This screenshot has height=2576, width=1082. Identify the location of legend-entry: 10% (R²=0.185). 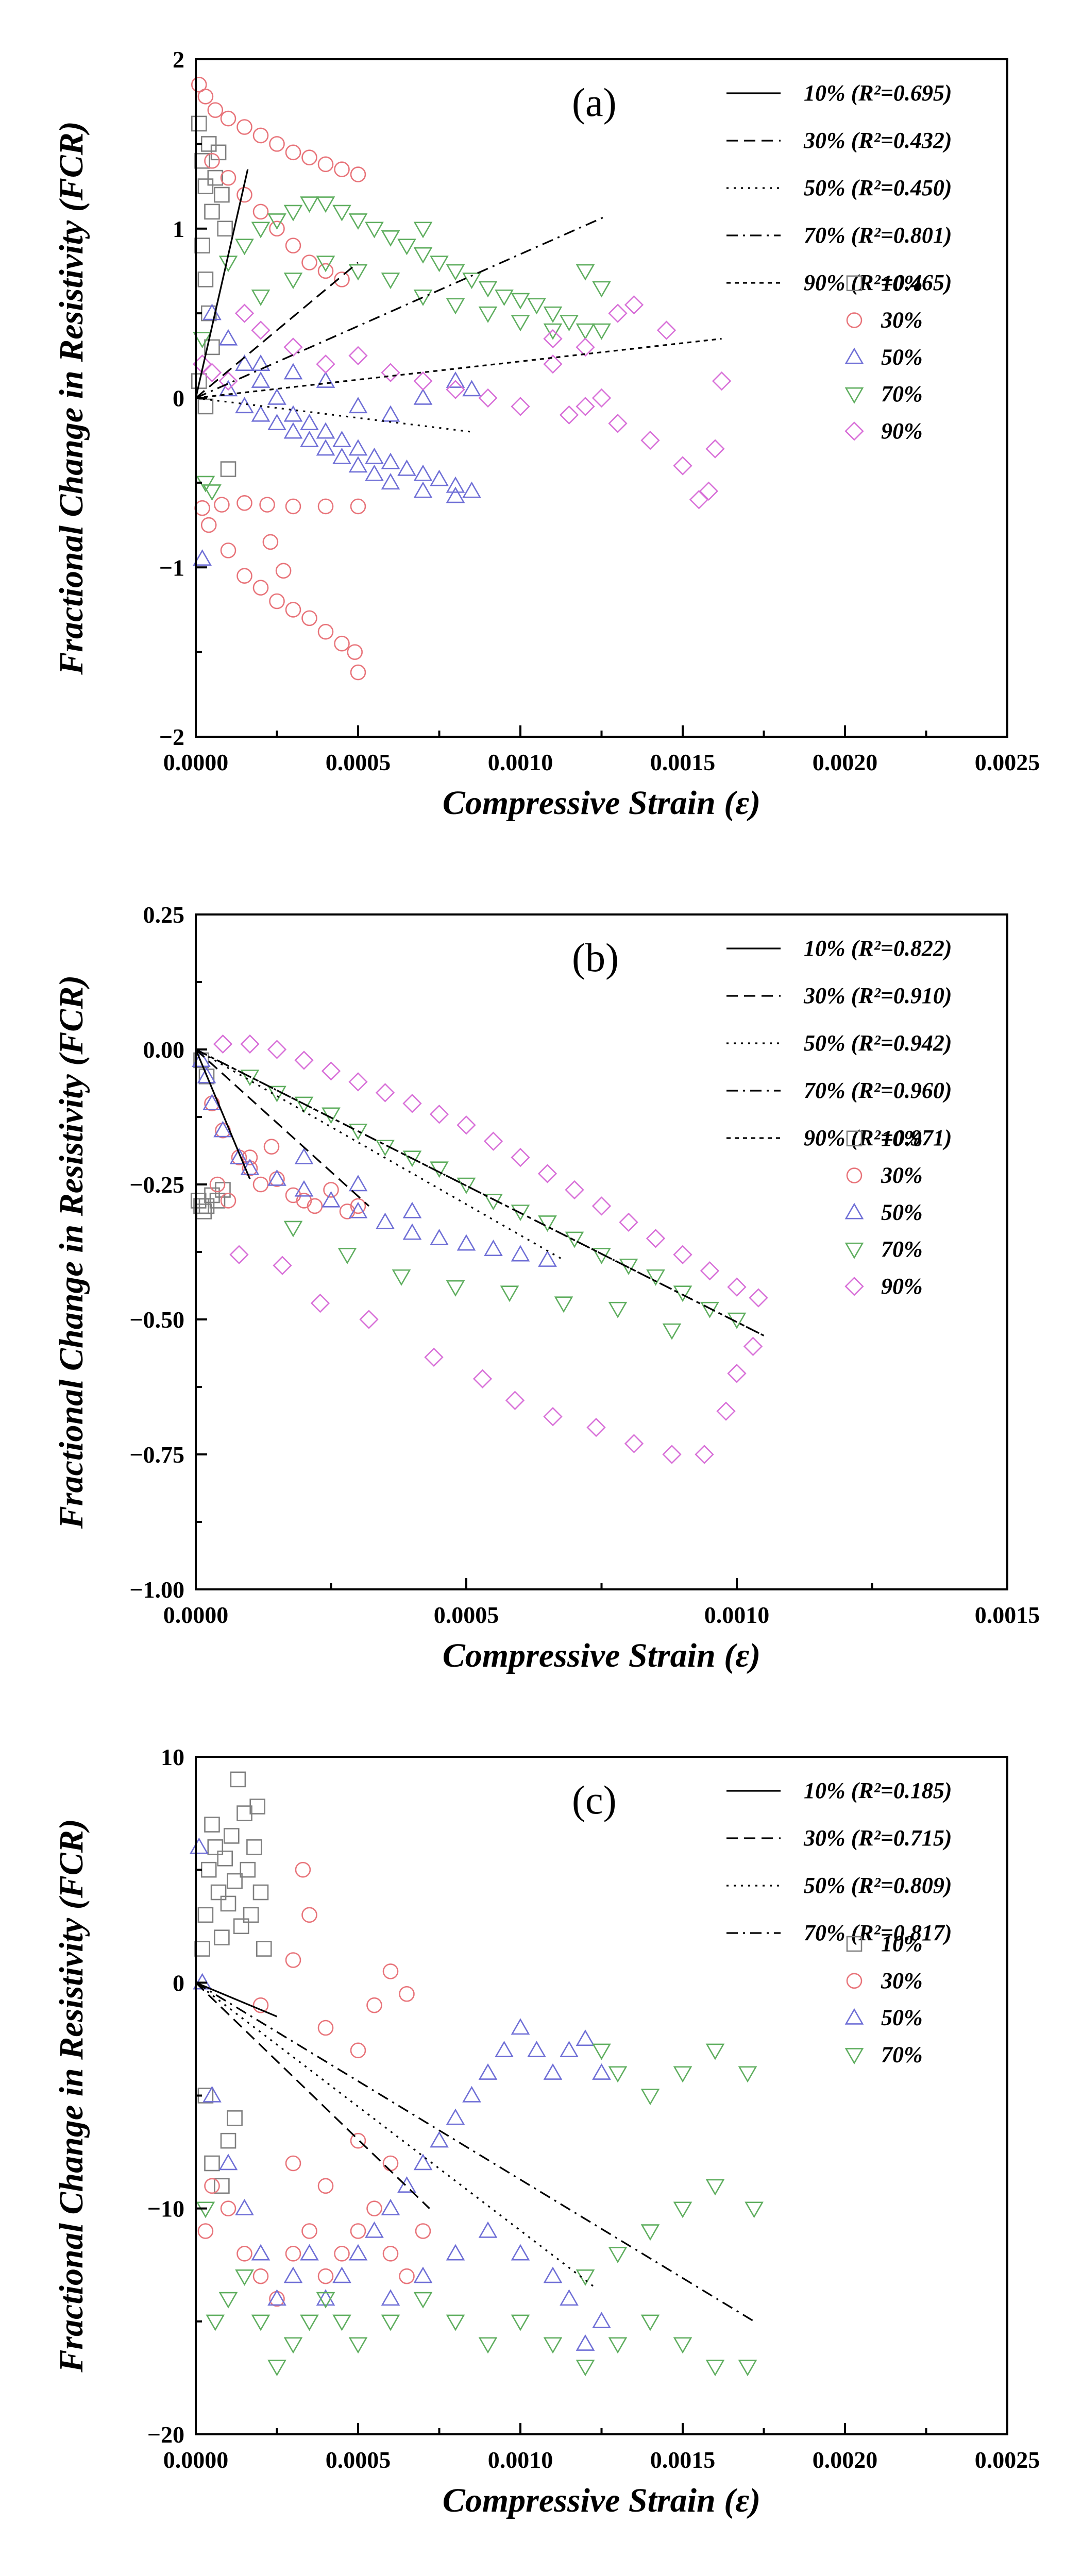
(878, 1790).